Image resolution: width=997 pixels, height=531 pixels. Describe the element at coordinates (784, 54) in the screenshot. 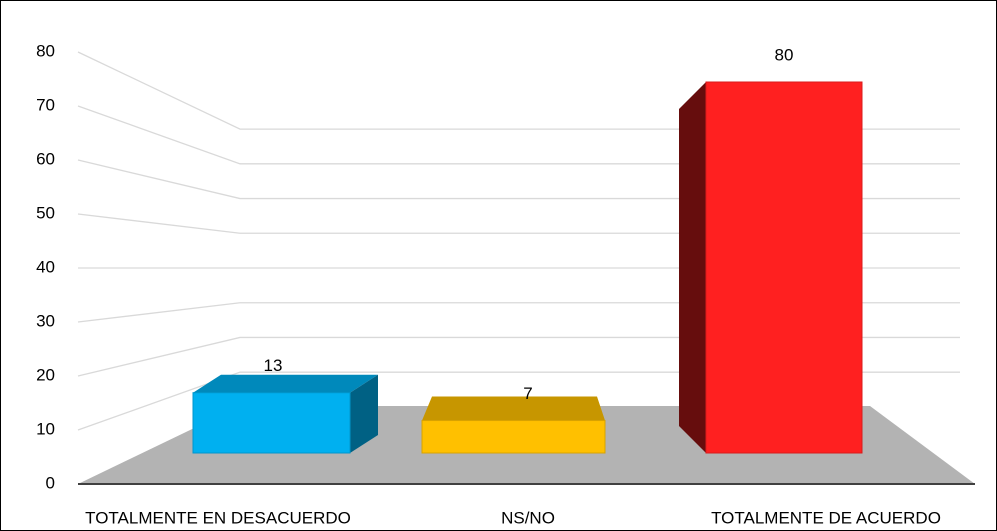

I see `value-label: 80` at that location.